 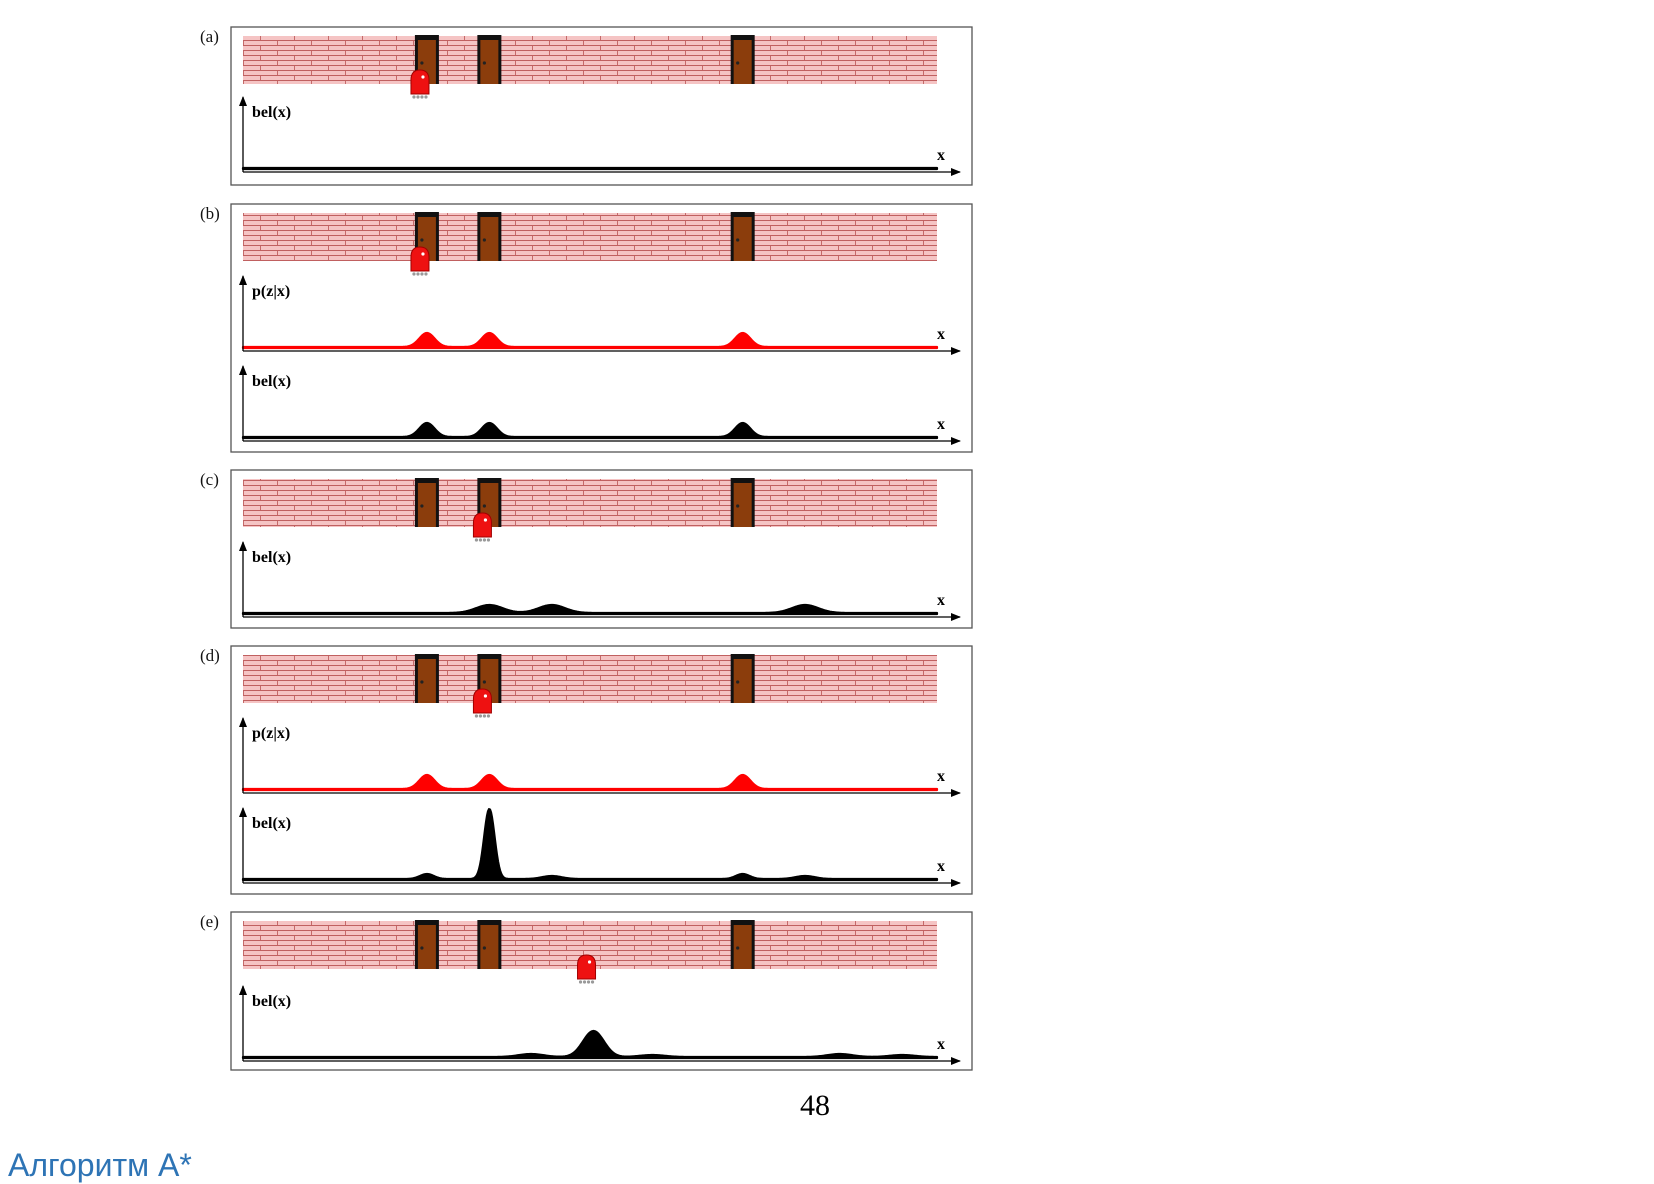 I want to click on panel-b: (b) p(z|x) x bel(x) x, so click(x=586, y=328).